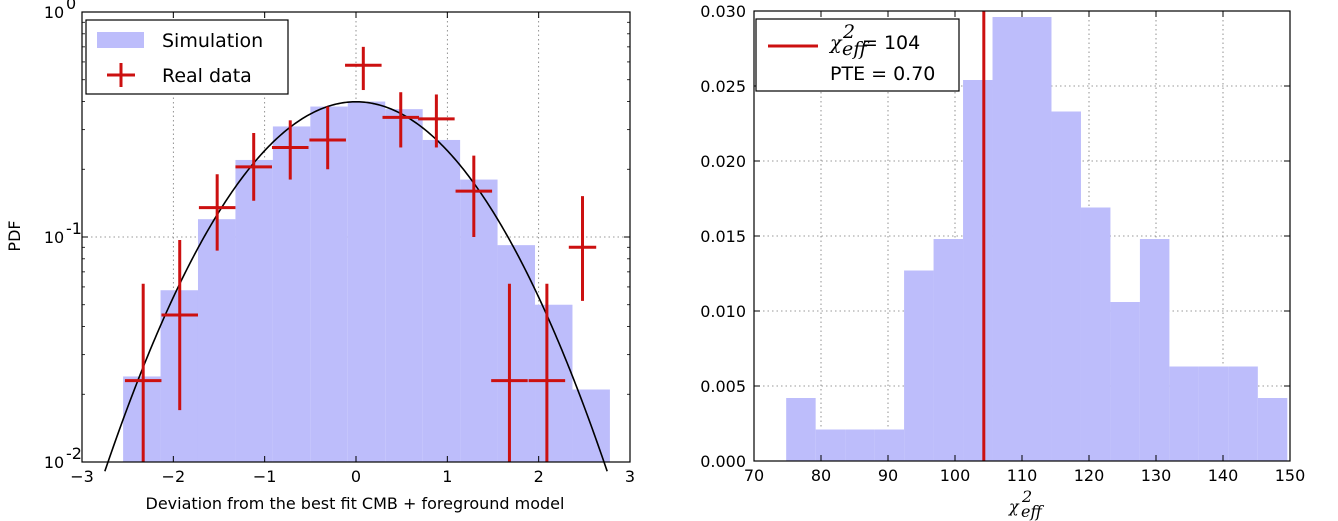 The image size is (1338, 521). What do you see at coordinates (74, 228) in the screenshot?
I see `y-tick-exponent: -1` at bounding box center [74, 228].